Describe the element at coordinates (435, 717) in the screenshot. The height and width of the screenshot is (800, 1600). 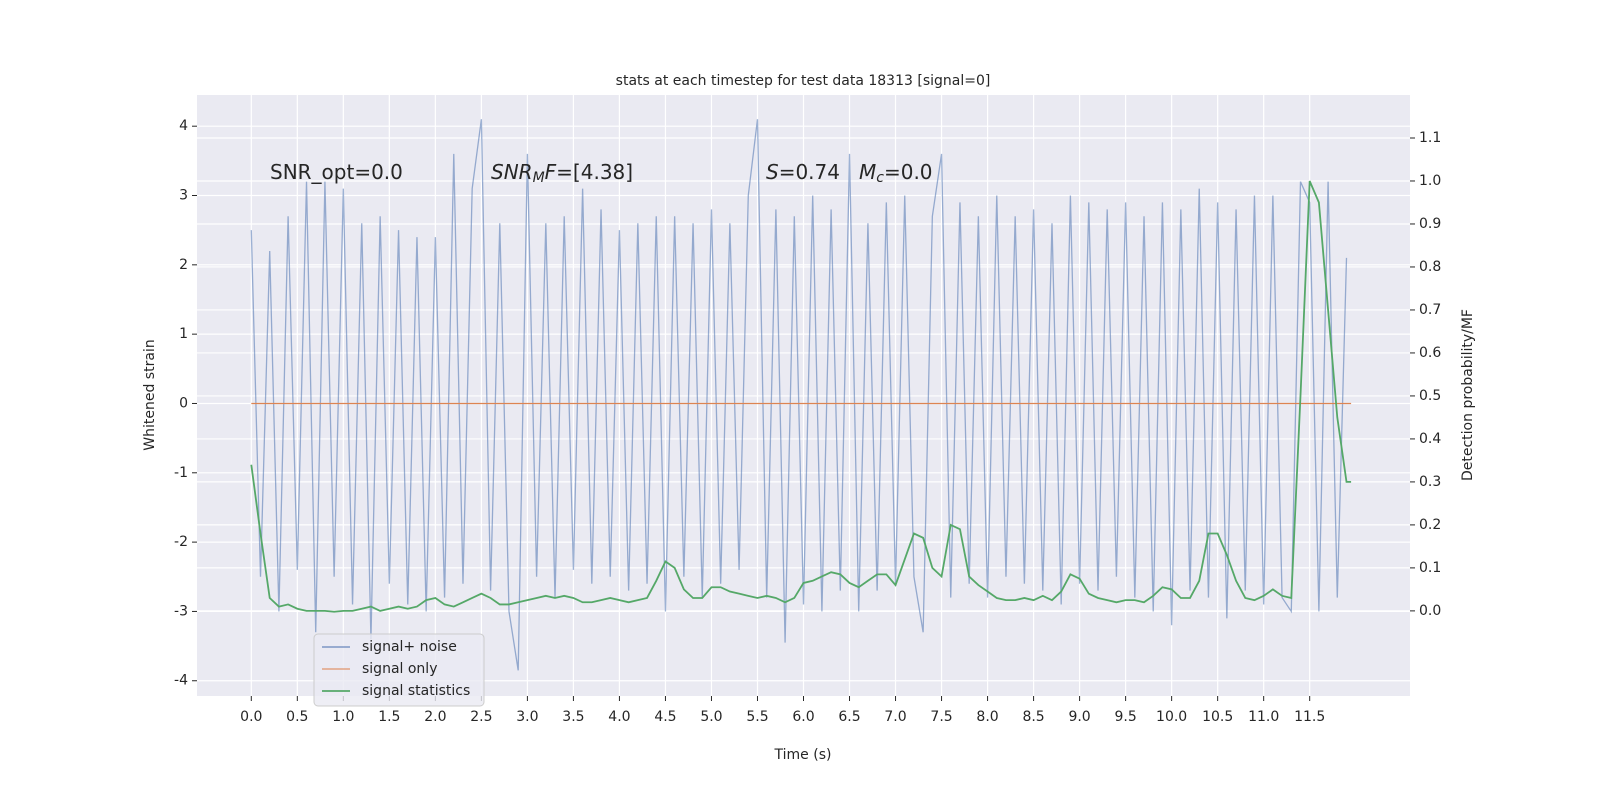
I see `x-tick-label: 2.0` at that location.